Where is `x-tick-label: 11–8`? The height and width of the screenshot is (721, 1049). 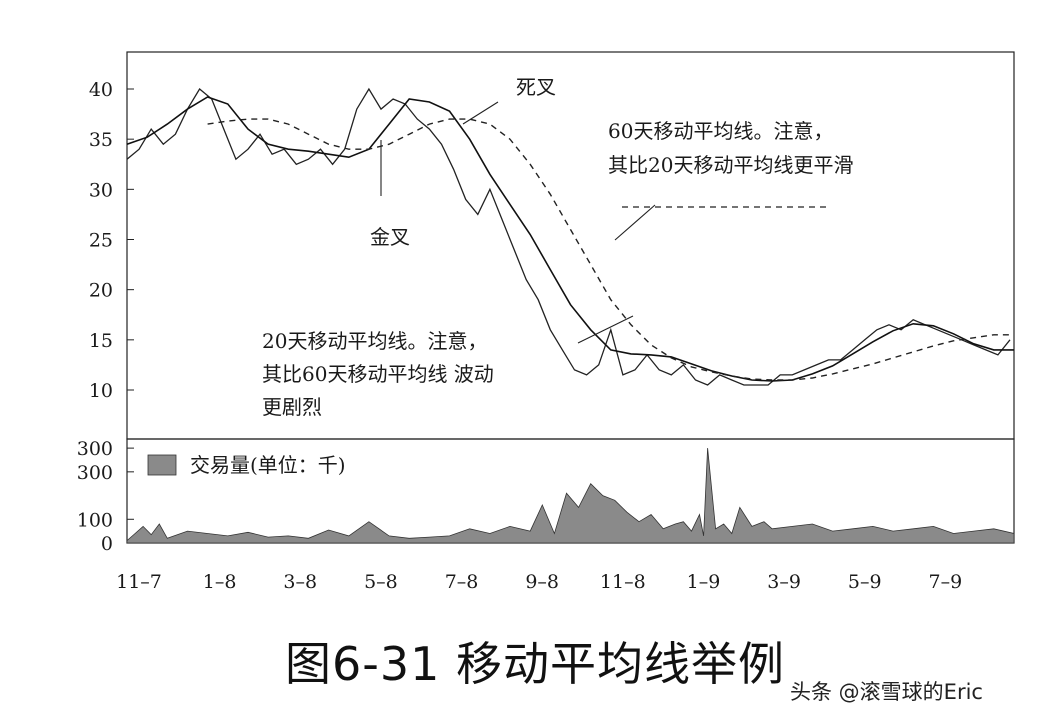 x-tick-label: 11–8 is located at coordinates (623, 582).